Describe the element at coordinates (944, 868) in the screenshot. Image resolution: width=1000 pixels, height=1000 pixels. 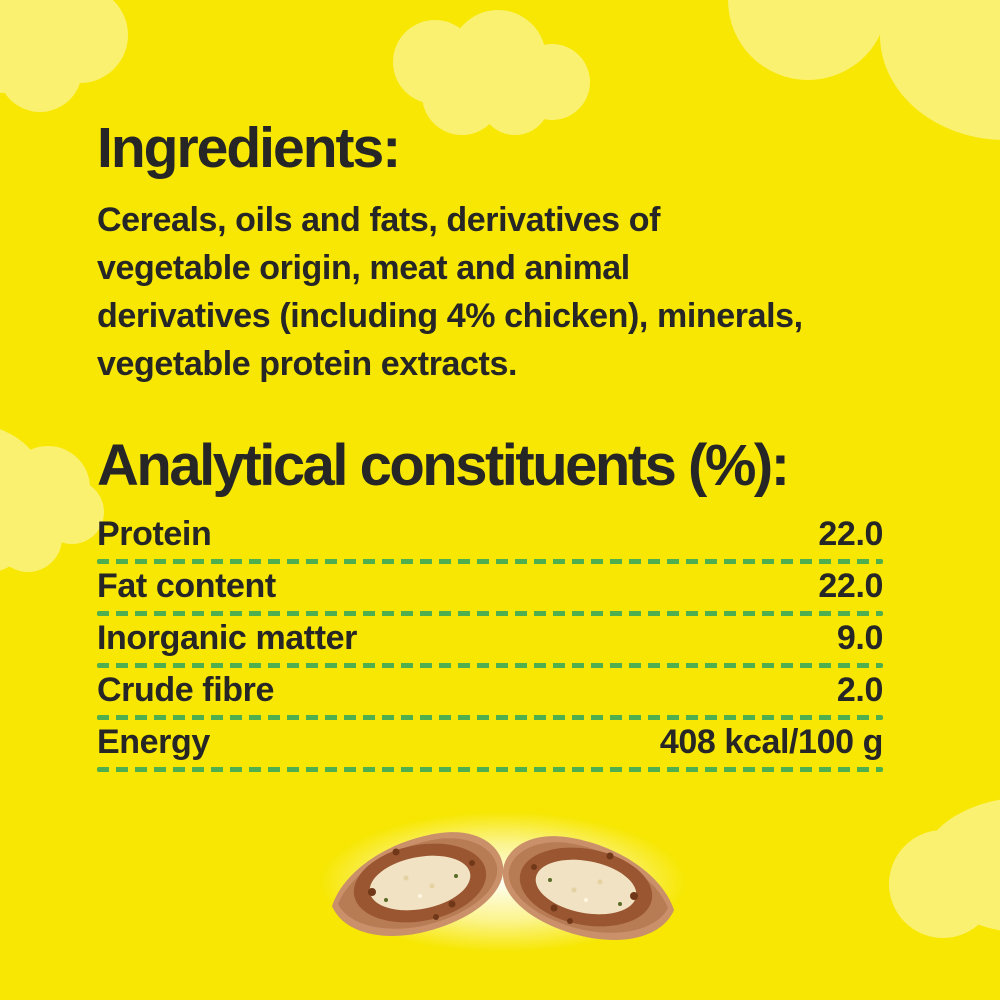
I see `cloud-bottom-right` at that location.